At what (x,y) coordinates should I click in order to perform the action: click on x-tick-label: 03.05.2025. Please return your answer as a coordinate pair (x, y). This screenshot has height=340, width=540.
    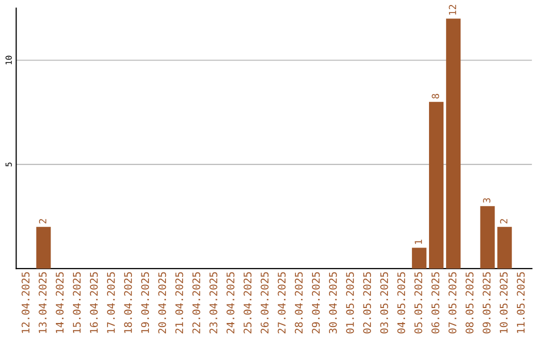
    Looking at the image, I should click on (384, 303).